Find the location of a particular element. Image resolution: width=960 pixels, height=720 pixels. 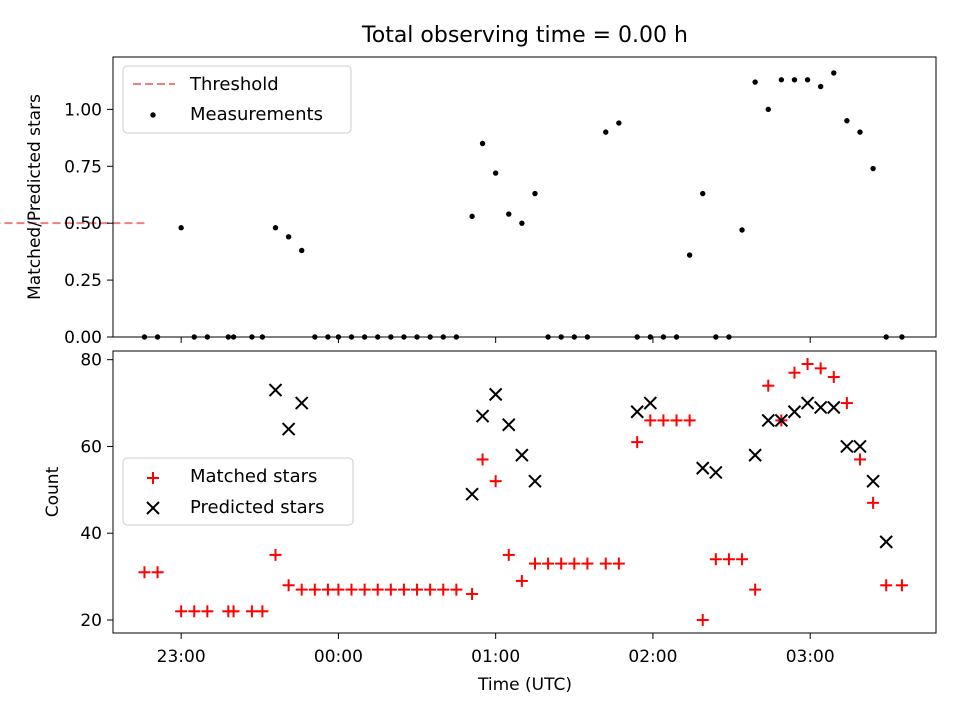

ratio-y-tick-label: 0.75 is located at coordinates (83, 167).